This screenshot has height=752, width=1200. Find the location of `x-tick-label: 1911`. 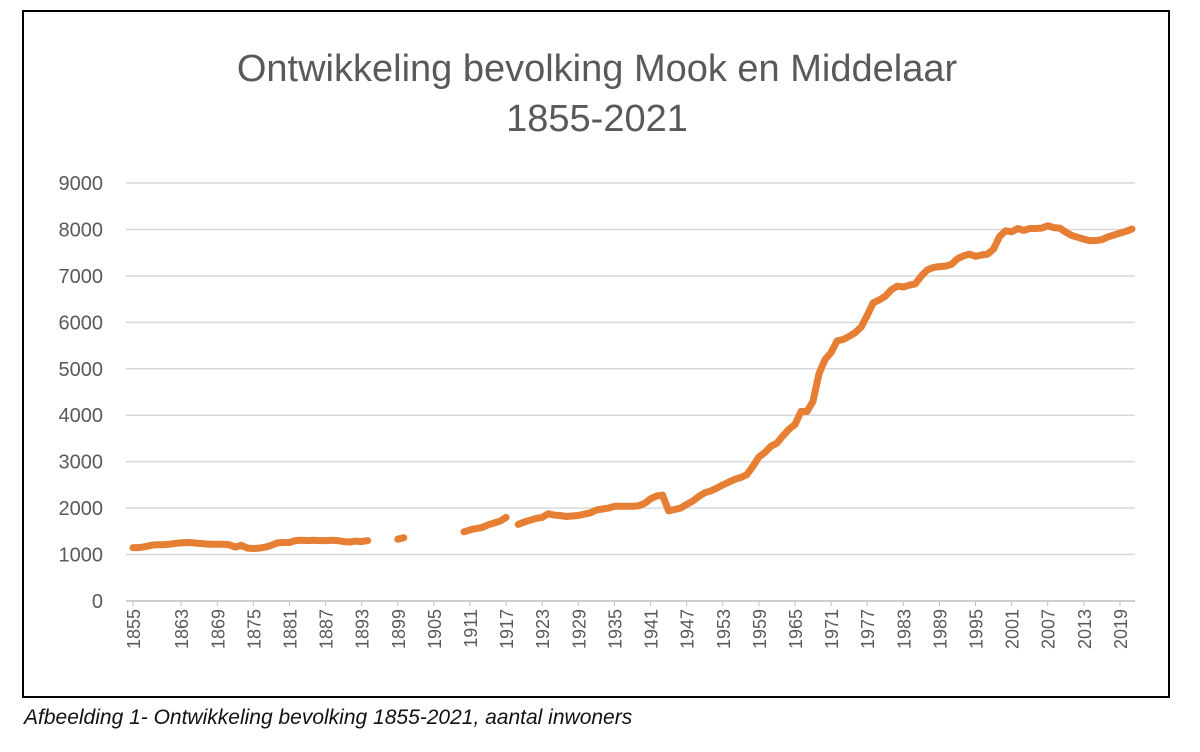

x-tick-label: 1911 is located at coordinates (471, 628).